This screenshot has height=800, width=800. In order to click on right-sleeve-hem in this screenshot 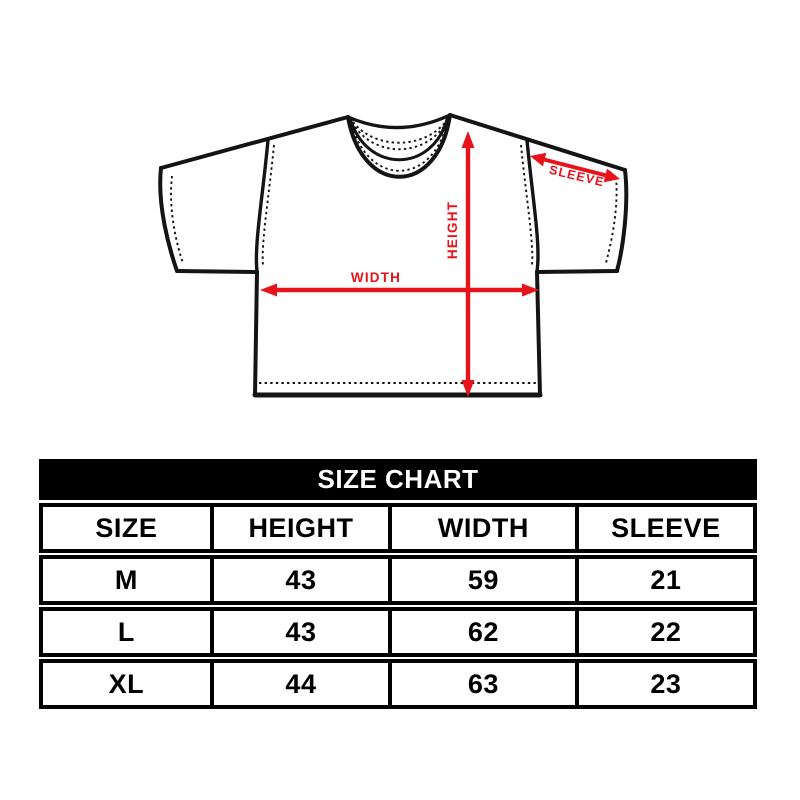, I will do `click(577, 271)`.